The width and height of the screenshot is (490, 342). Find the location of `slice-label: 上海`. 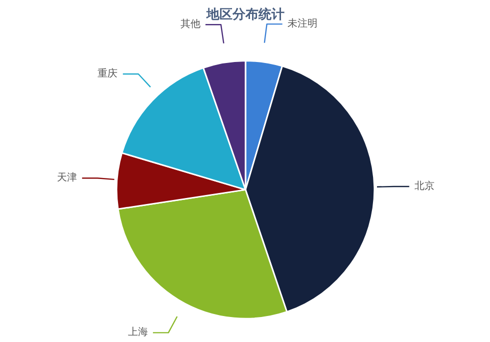

slice-label: 上海 is located at coordinates (138, 332).